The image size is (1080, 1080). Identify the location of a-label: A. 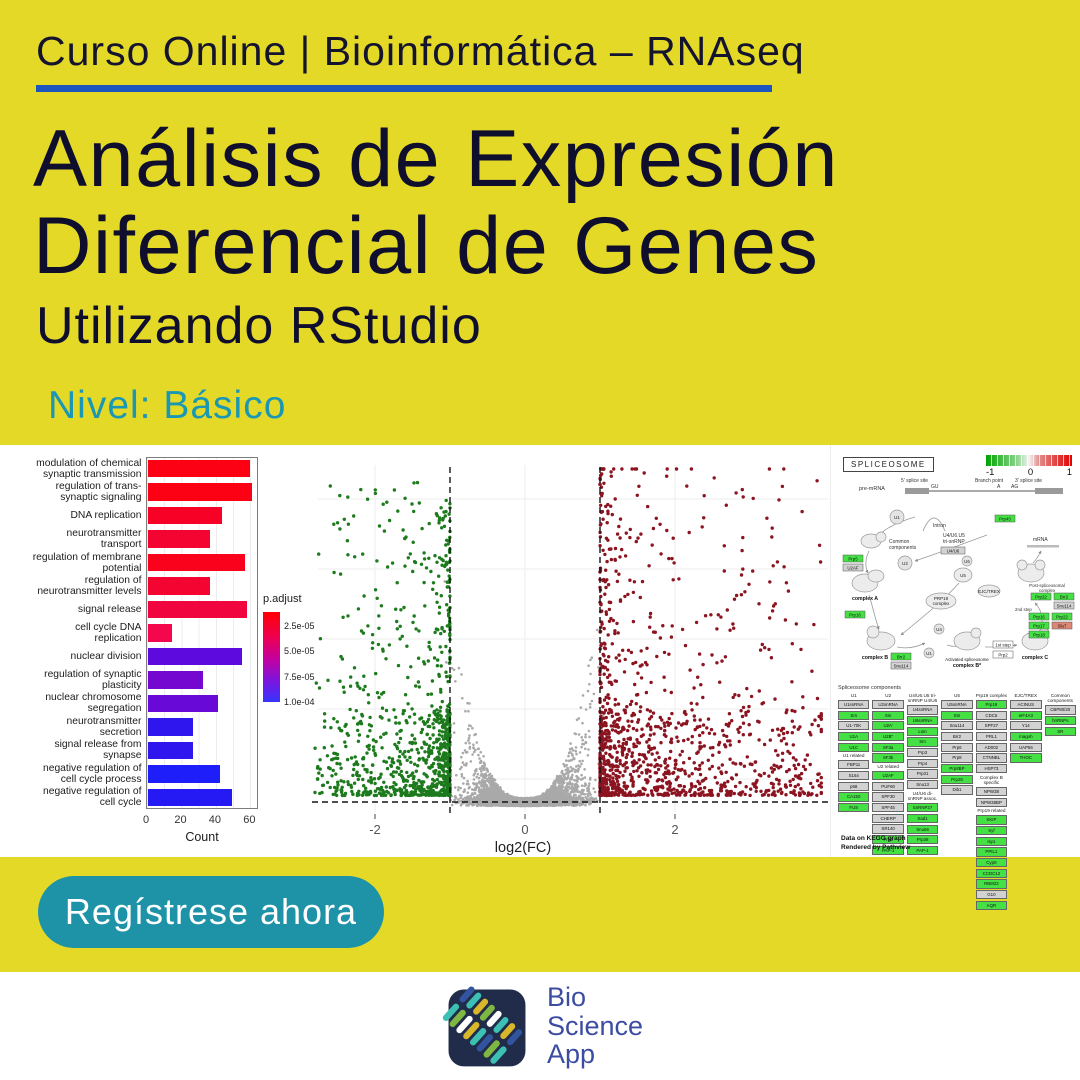
(999, 487).